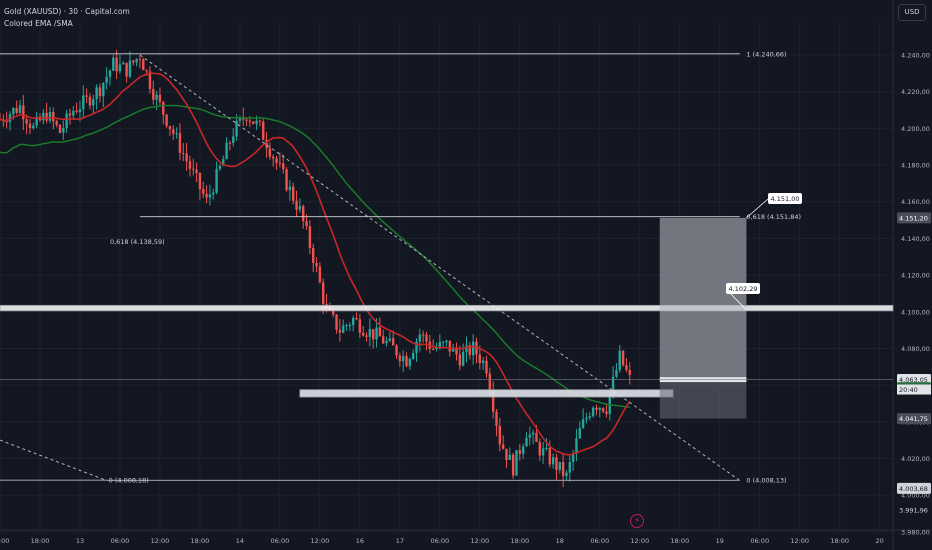  What do you see at coordinates (766, 481) in the screenshot?
I see `fib-level-0-label: 0 (4.008,13)` at bounding box center [766, 481].